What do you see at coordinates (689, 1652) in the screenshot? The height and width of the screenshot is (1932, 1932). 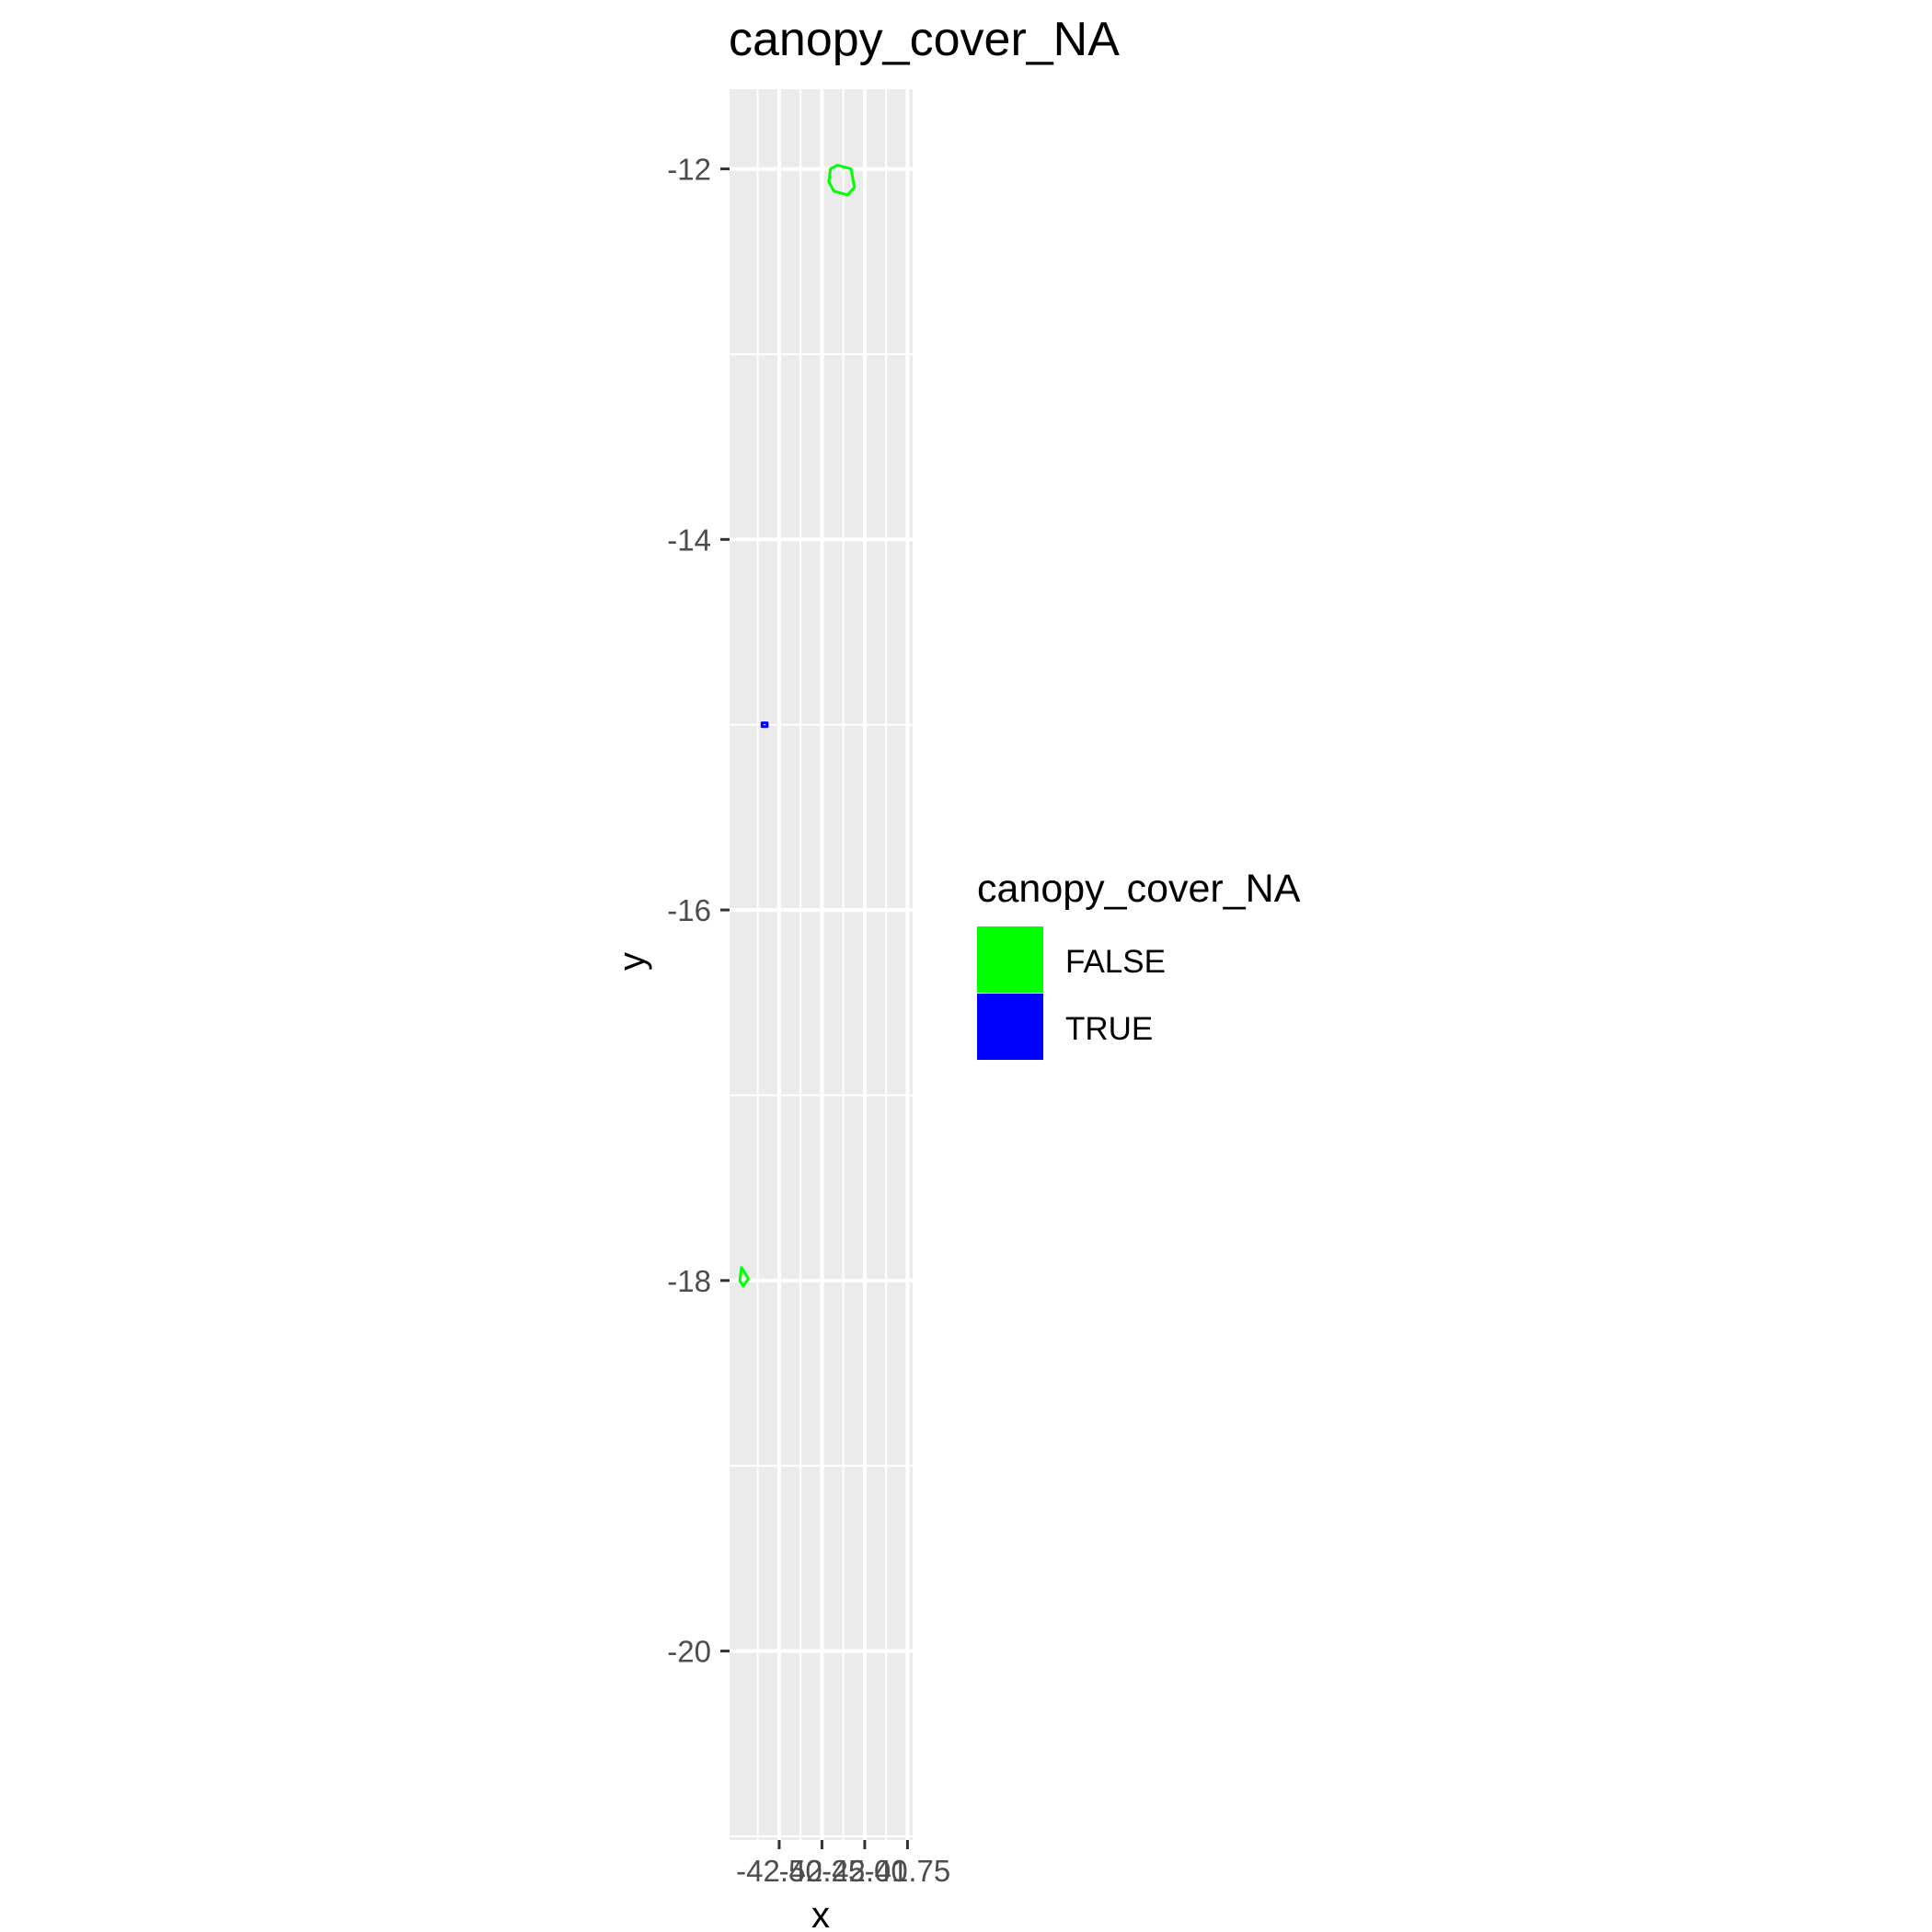 I see `y-tick-label: -20` at bounding box center [689, 1652].